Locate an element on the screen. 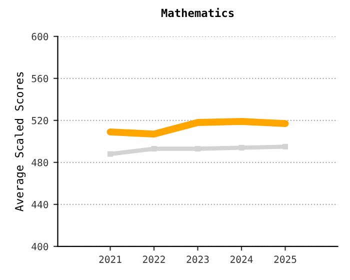 The height and width of the screenshot is (280, 350). y-tick-label: 400 is located at coordinates (40, 246).